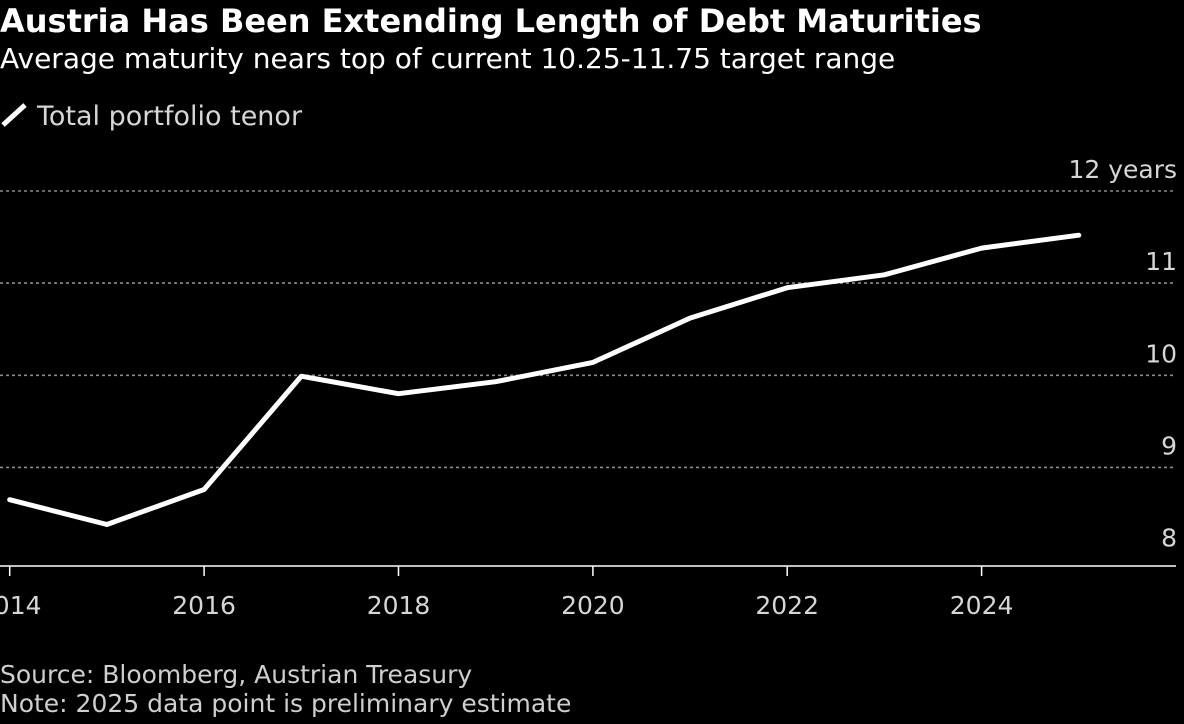 The image size is (1184, 724). I want to click on y-axis-tick-labels: 8 9 10 11 12 years, so click(1122, 354).